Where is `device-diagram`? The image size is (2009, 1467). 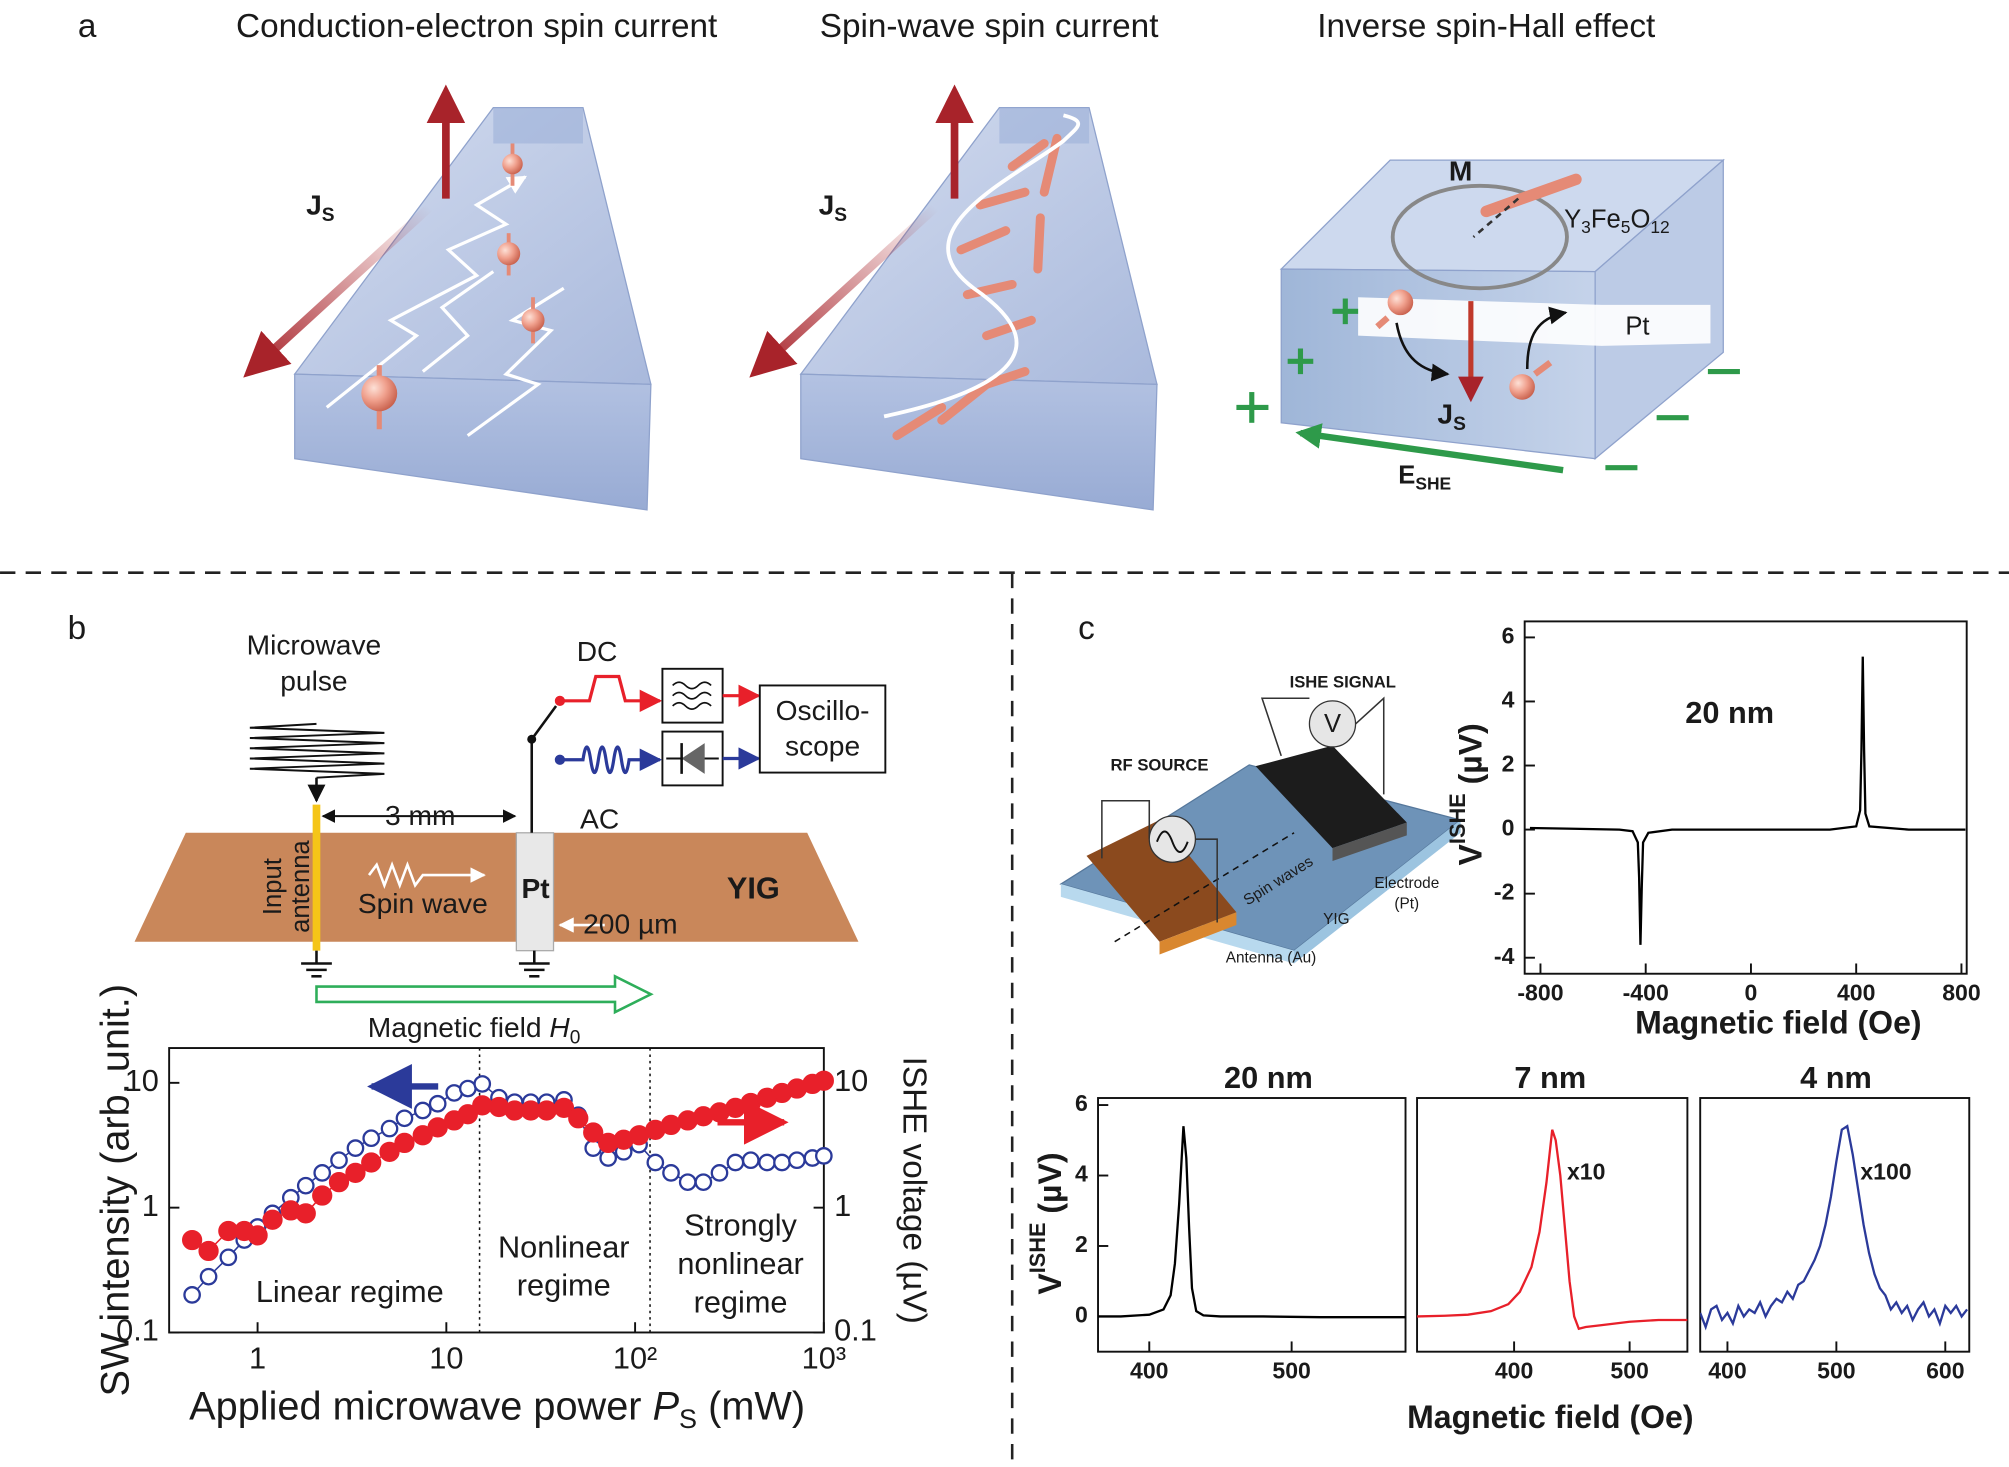
device-diagram is located at coordinates (1261, 830).